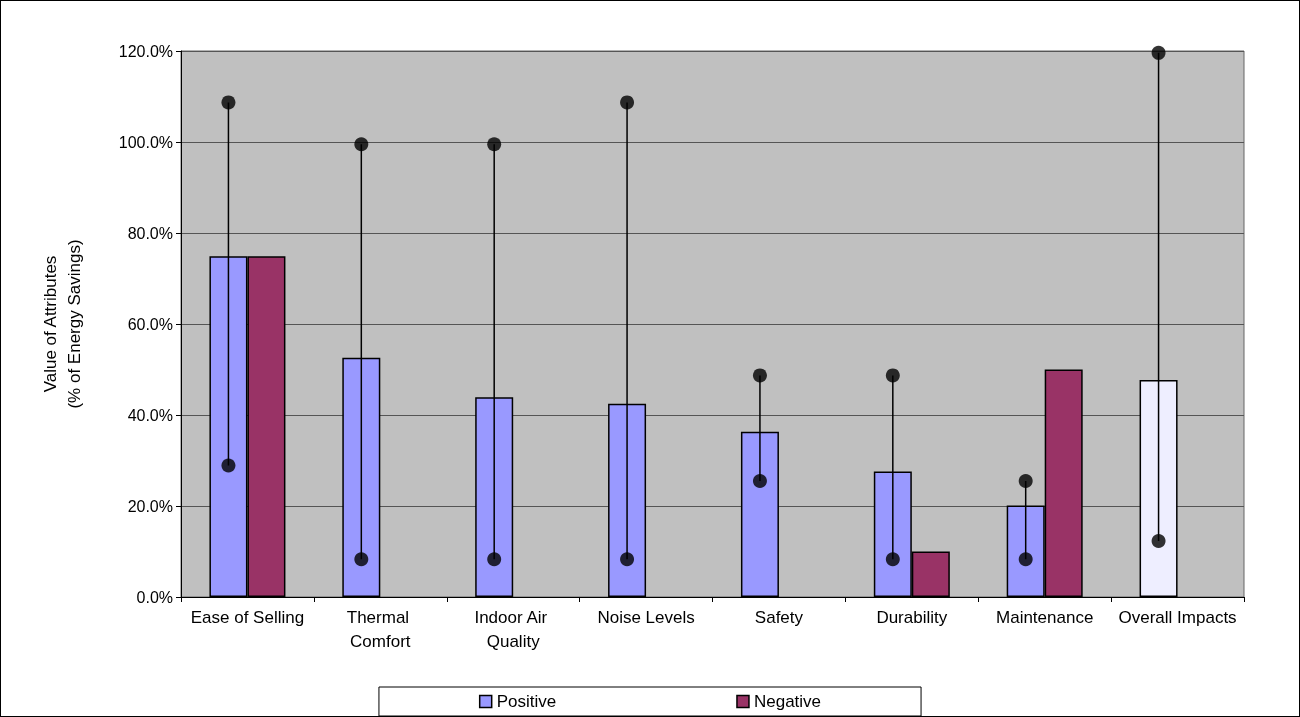 This screenshot has width=1300, height=717. I want to click on x-tick-label: Safety, so click(779, 617).